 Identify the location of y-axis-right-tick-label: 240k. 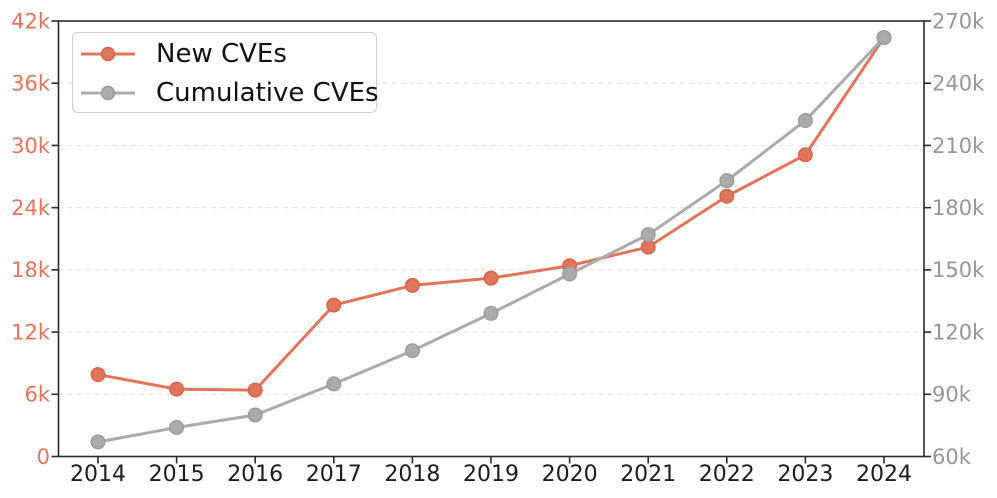
(958, 84).